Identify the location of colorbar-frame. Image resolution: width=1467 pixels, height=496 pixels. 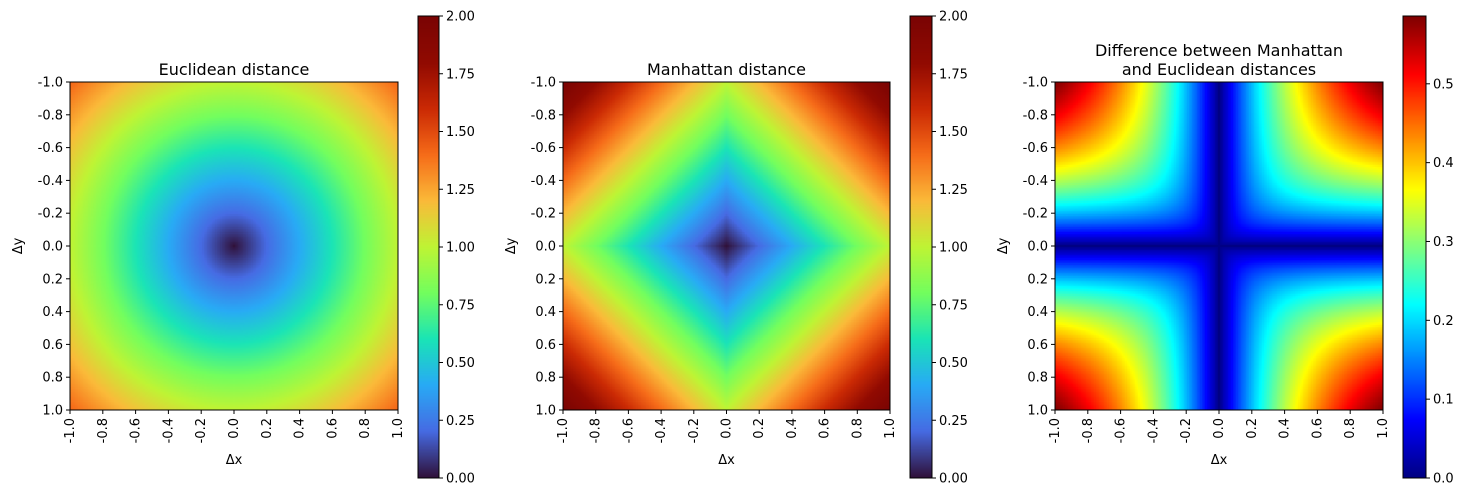
(1414, 247).